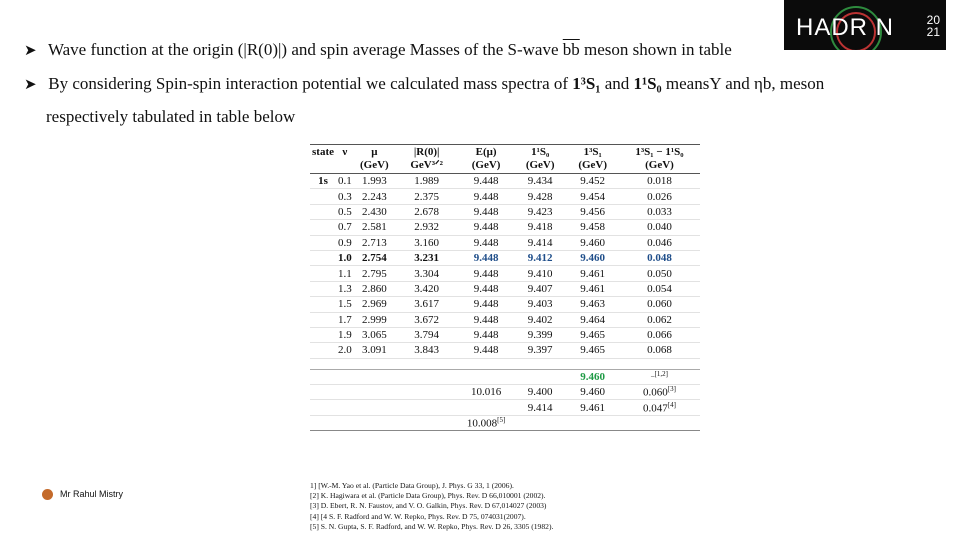 This screenshot has width=960, height=540. I want to click on bb-symbol: bb, so click(571, 49).